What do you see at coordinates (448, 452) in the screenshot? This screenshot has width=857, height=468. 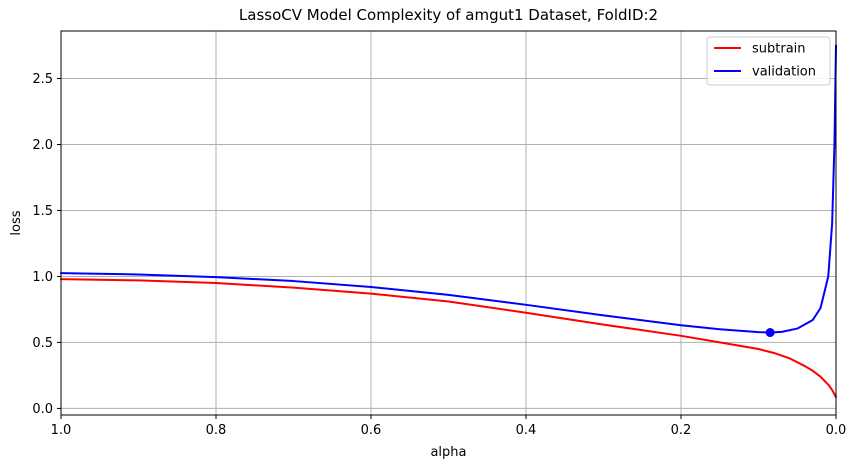 I see `x-axis-label: alpha` at bounding box center [448, 452].